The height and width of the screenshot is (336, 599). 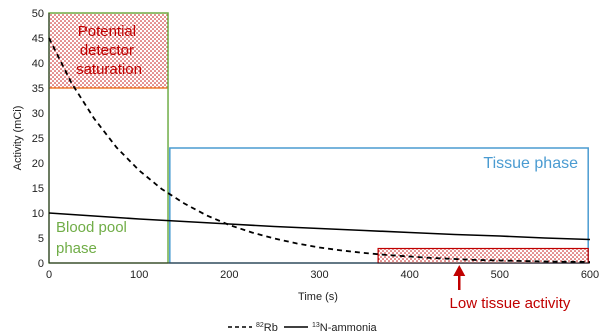 What do you see at coordinates (319, 226) in the screenshot?
I see `series-line-13n-ammonia` at bounding box center [319, 226].